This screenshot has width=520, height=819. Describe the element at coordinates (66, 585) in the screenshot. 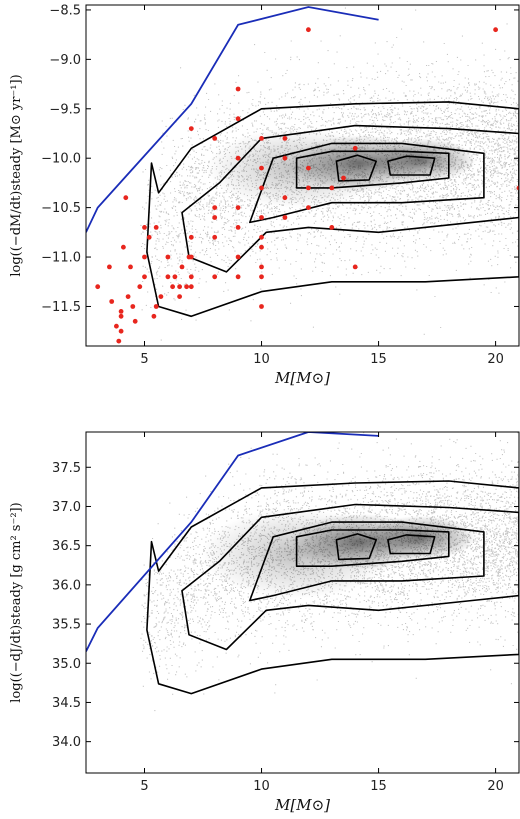

I see `y-tick-label: 36.0` at that location.